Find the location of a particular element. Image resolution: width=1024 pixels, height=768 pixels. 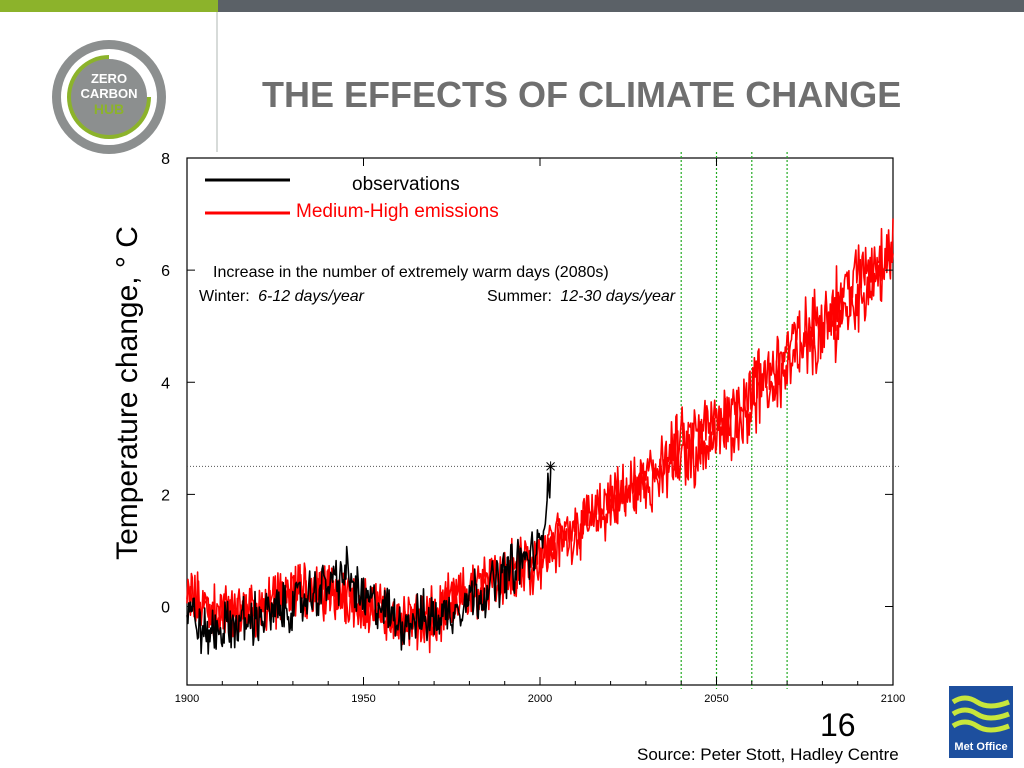

annotation-winter-label: Winter: is located at coordinates (224, 296).